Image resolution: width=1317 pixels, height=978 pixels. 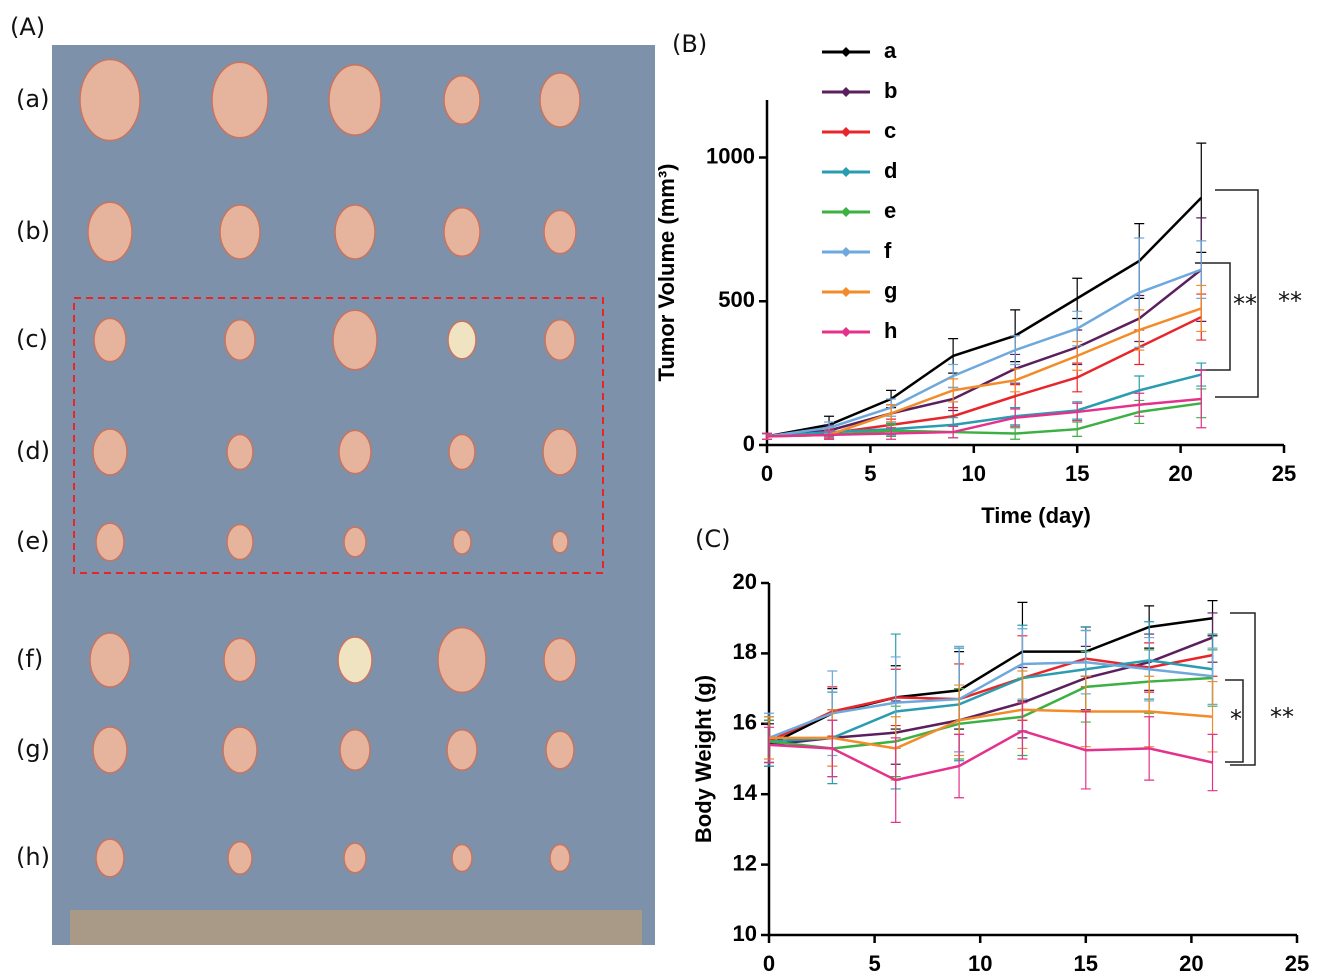 I want to click on y-tick-label: 12, so click(x=745, y=862).